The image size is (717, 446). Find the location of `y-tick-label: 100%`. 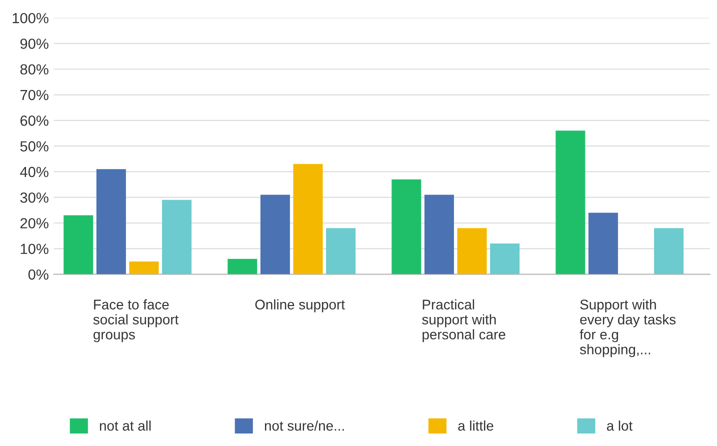

y-tick-label: 100% is located at coordinates (30, 18).